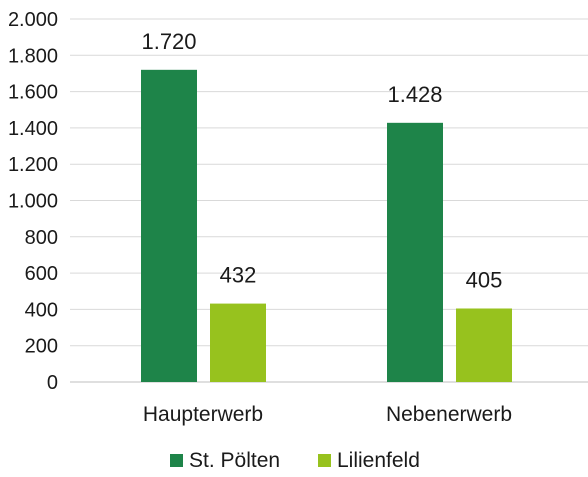 Image resolution: width=588 pixels, height=477 pixels. What do you see at coordinates (238, 275) in the screenshot?
I see `data-label: 432` at bounding box center [238, 275].